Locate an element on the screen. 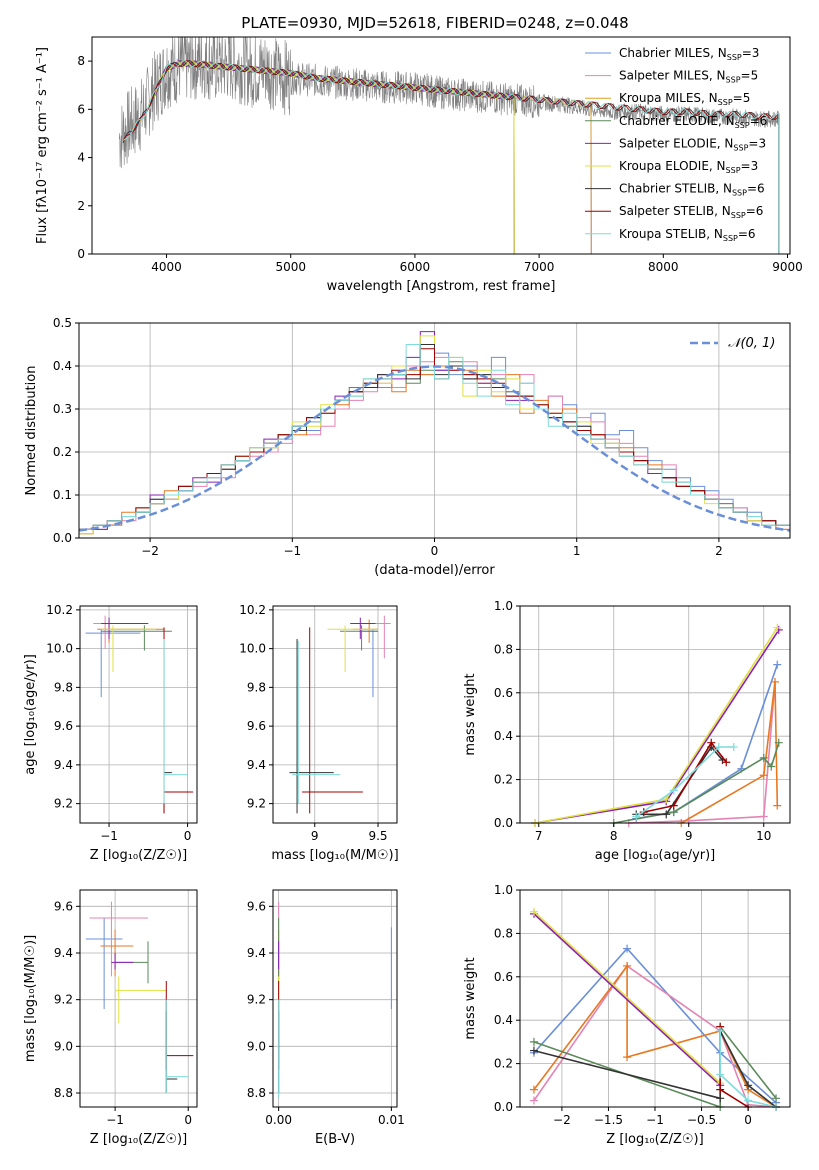 The width and height of the screenshot is (819, 1170). mass-vs-z-ytick-label: 9.2 is located at coordinates (63, 1000).